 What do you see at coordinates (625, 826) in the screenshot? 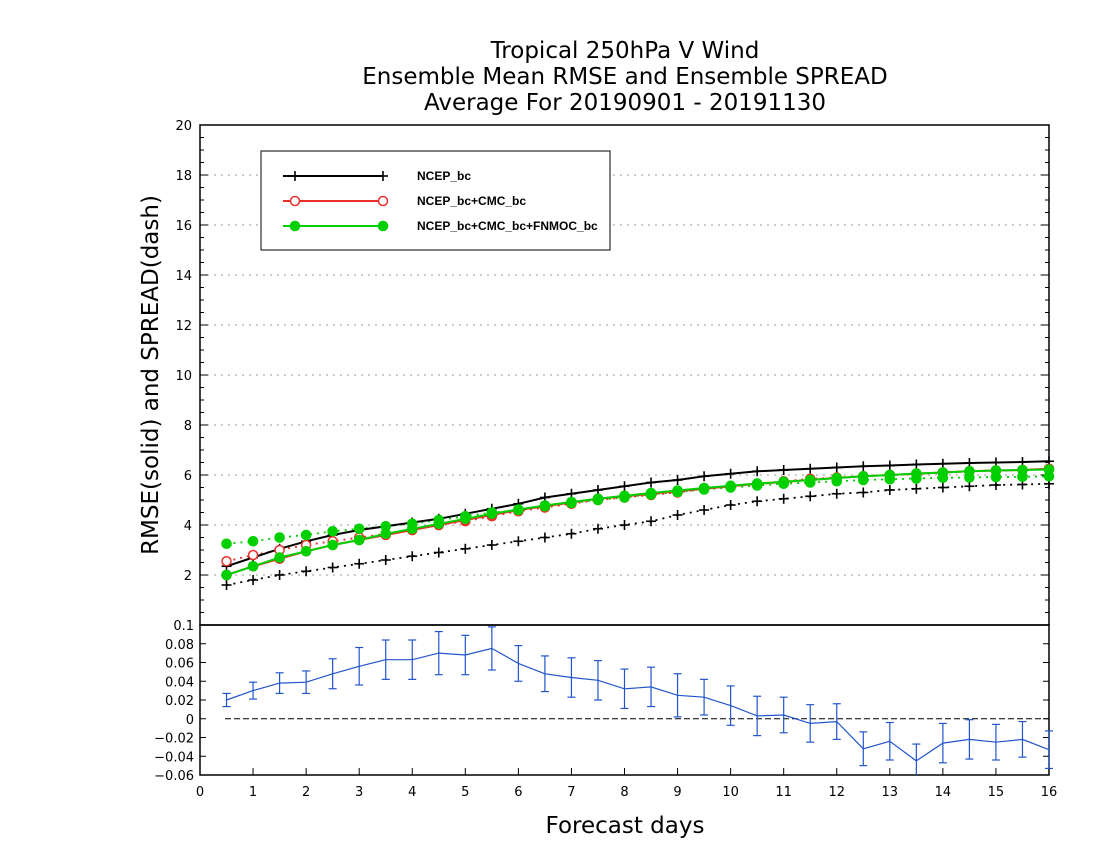
I see `x-axis-label: Forecast days` at bounding box center [625, 826].